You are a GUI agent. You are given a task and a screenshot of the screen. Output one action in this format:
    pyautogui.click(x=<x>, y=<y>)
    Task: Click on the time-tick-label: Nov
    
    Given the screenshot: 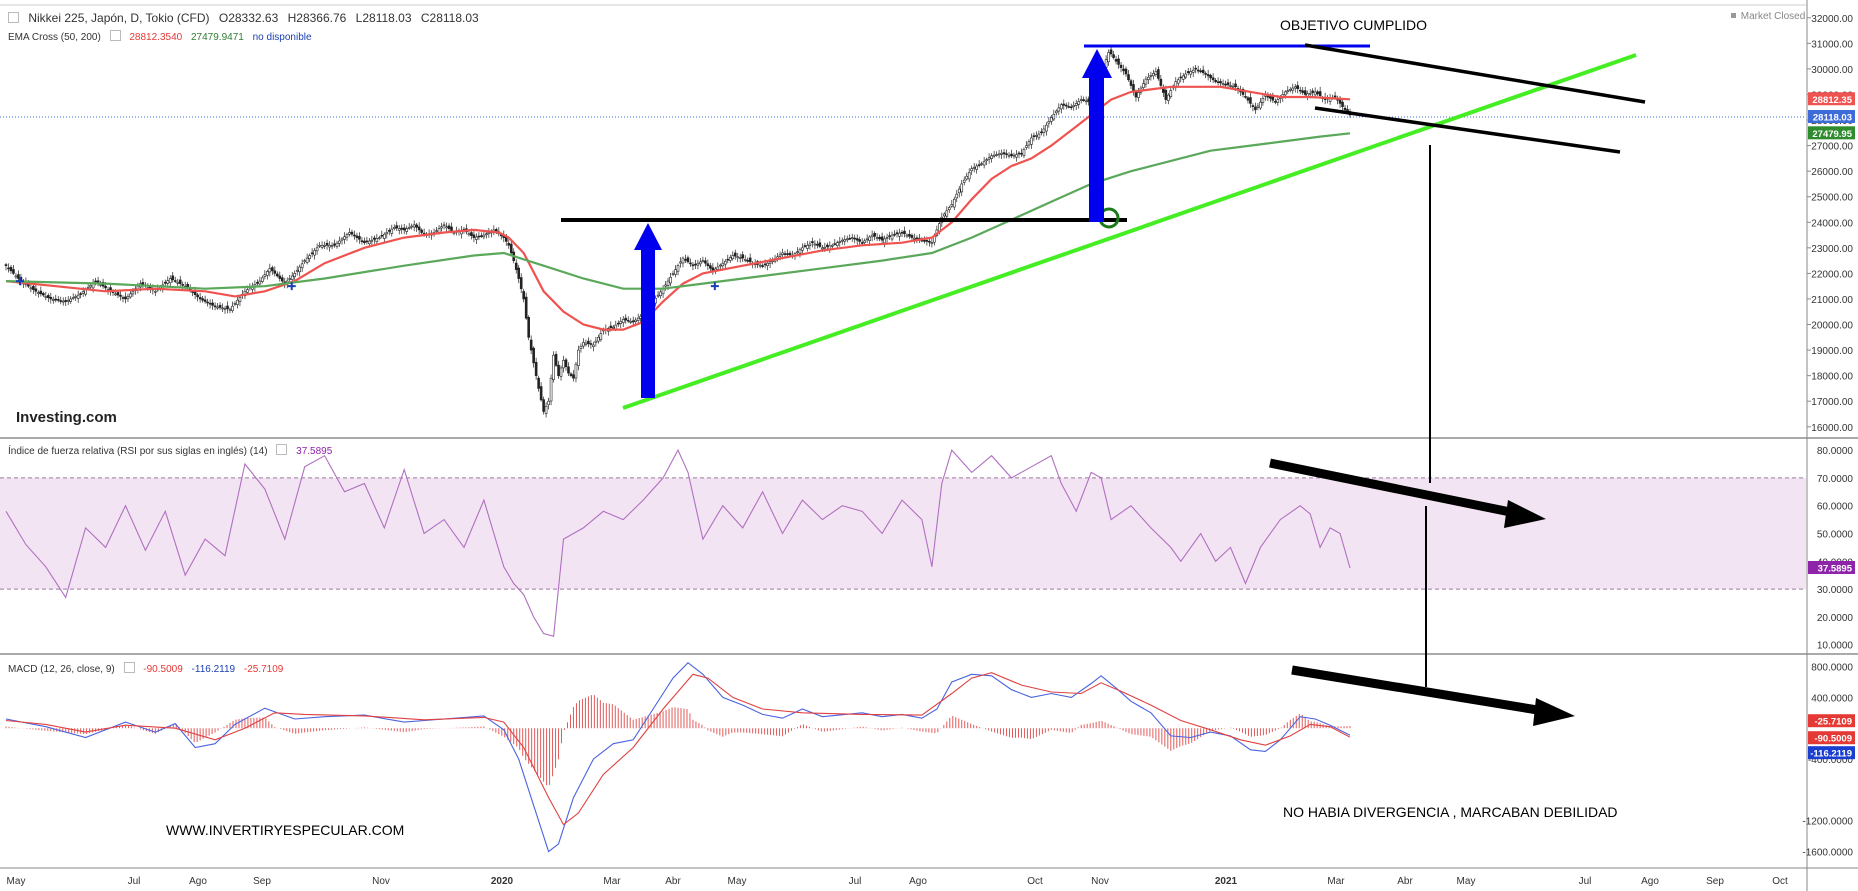 What is the action you would take?
    pyautogui.click(x=381, y=881)
    